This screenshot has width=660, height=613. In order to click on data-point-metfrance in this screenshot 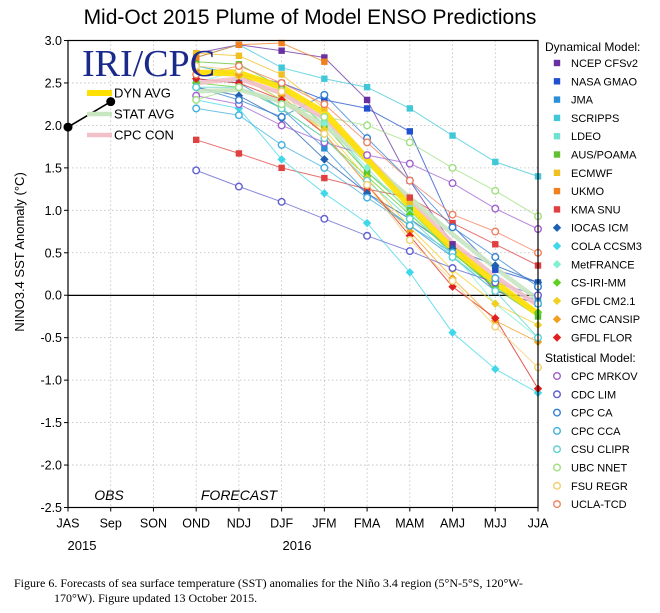, I will do `click(367, 168)`.